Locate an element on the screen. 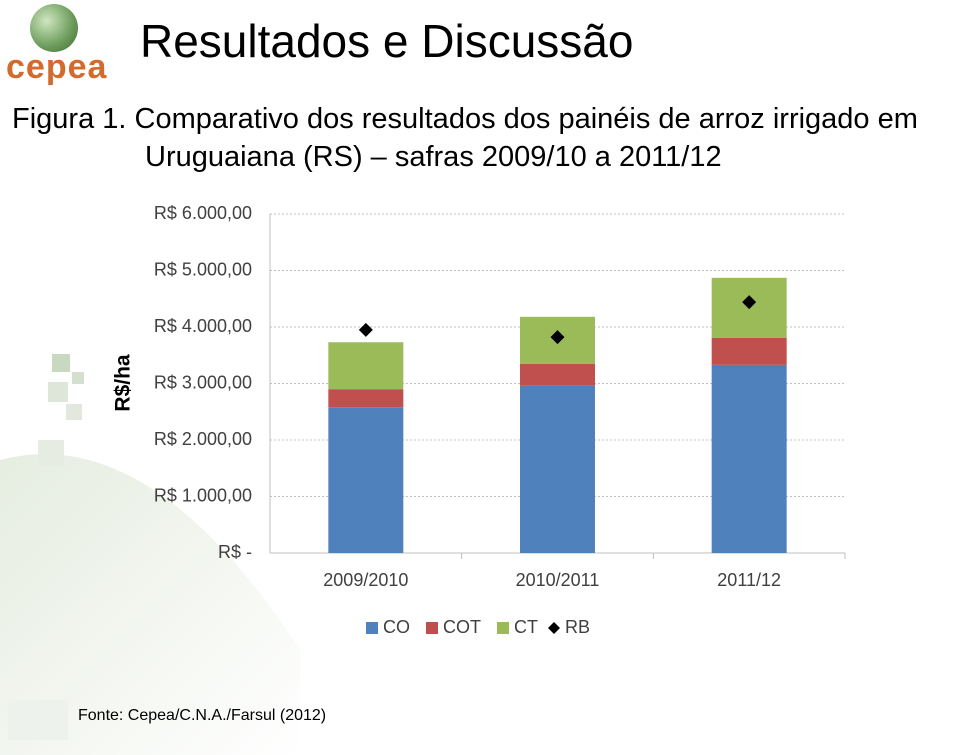 The height and width of the screenshot is (755, 960). y-tick-label: R$ 3.000,00 is located at coordinates (203, 382).